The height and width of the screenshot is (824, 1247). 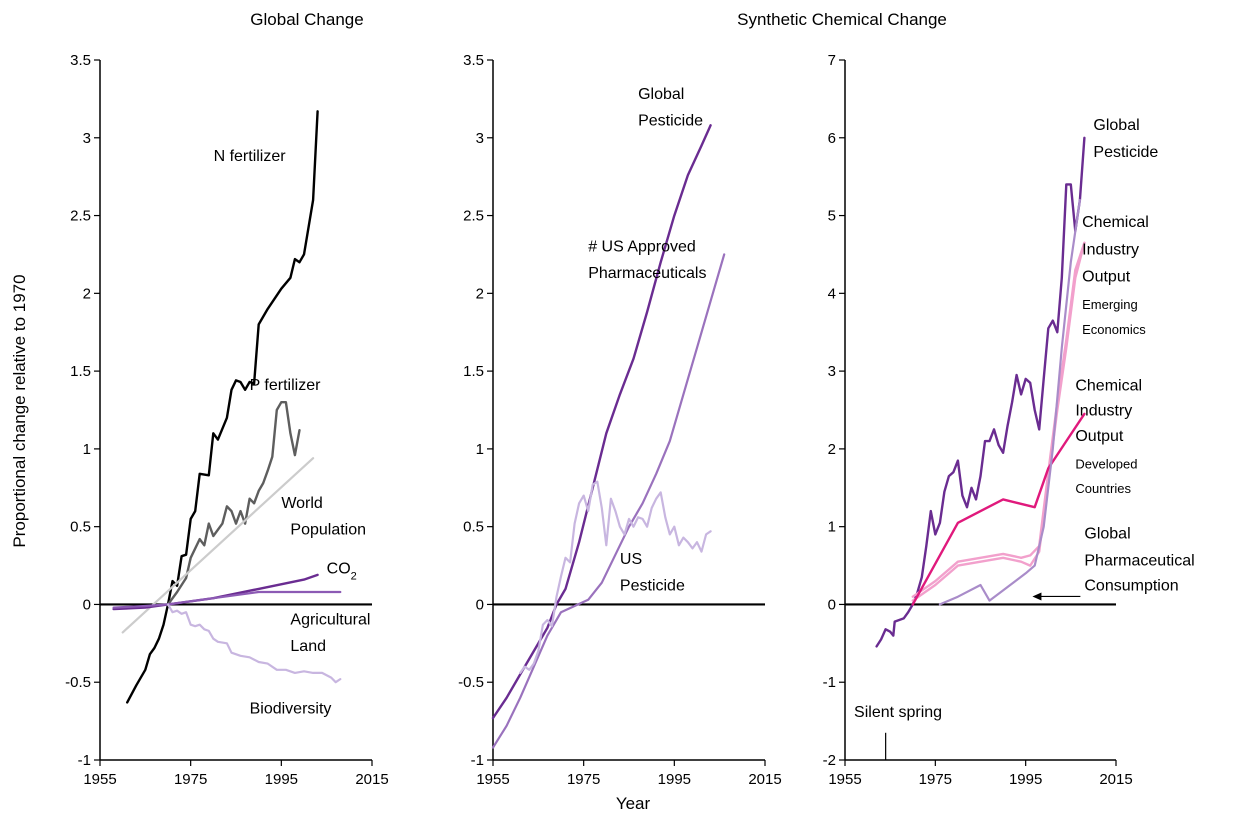 What do you see at coordinates (19, 410) in the screenshot?
I see `y-axis-label: Proportional change relative to 1970` at bounding box center [19, 410].